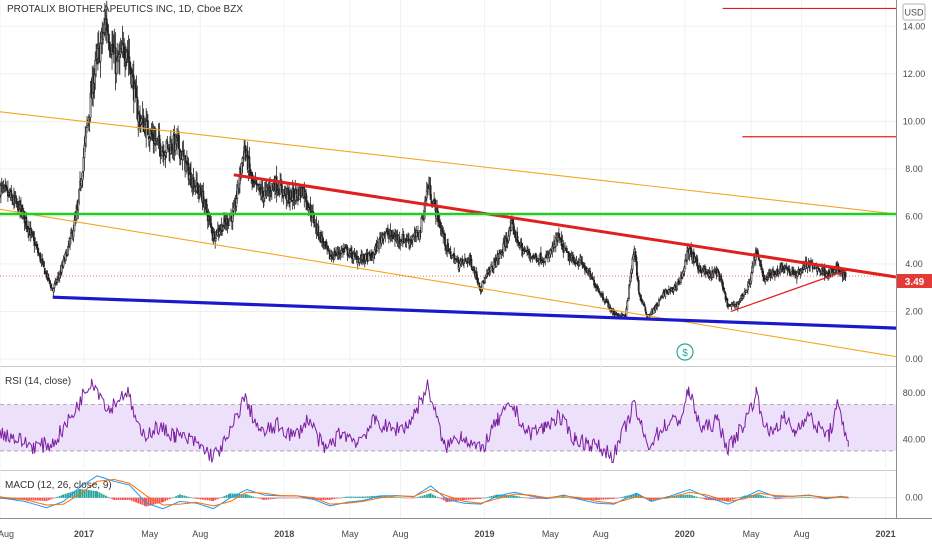  What do you see at coordinates (351, 534) in the screenshot?
I see `time-tick-label: May` at bounding box center [351, 534].